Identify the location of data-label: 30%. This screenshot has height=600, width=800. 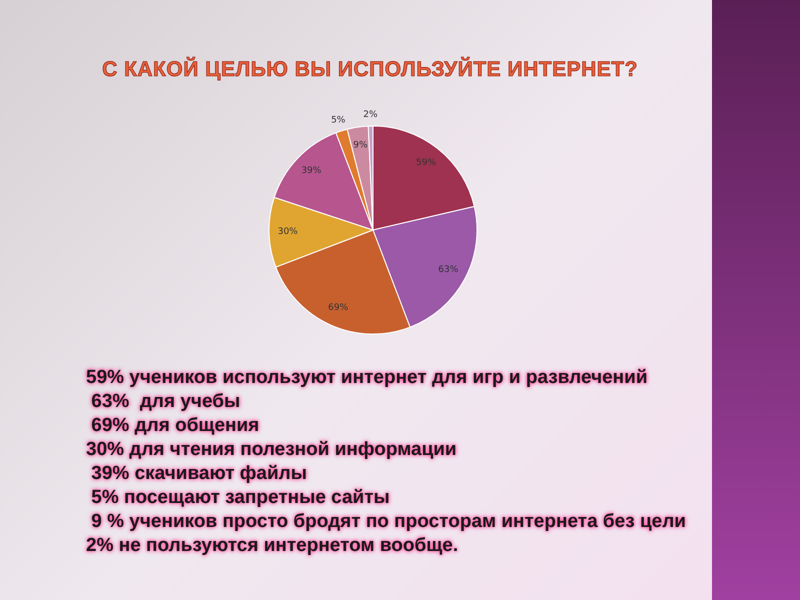
(288, 231).